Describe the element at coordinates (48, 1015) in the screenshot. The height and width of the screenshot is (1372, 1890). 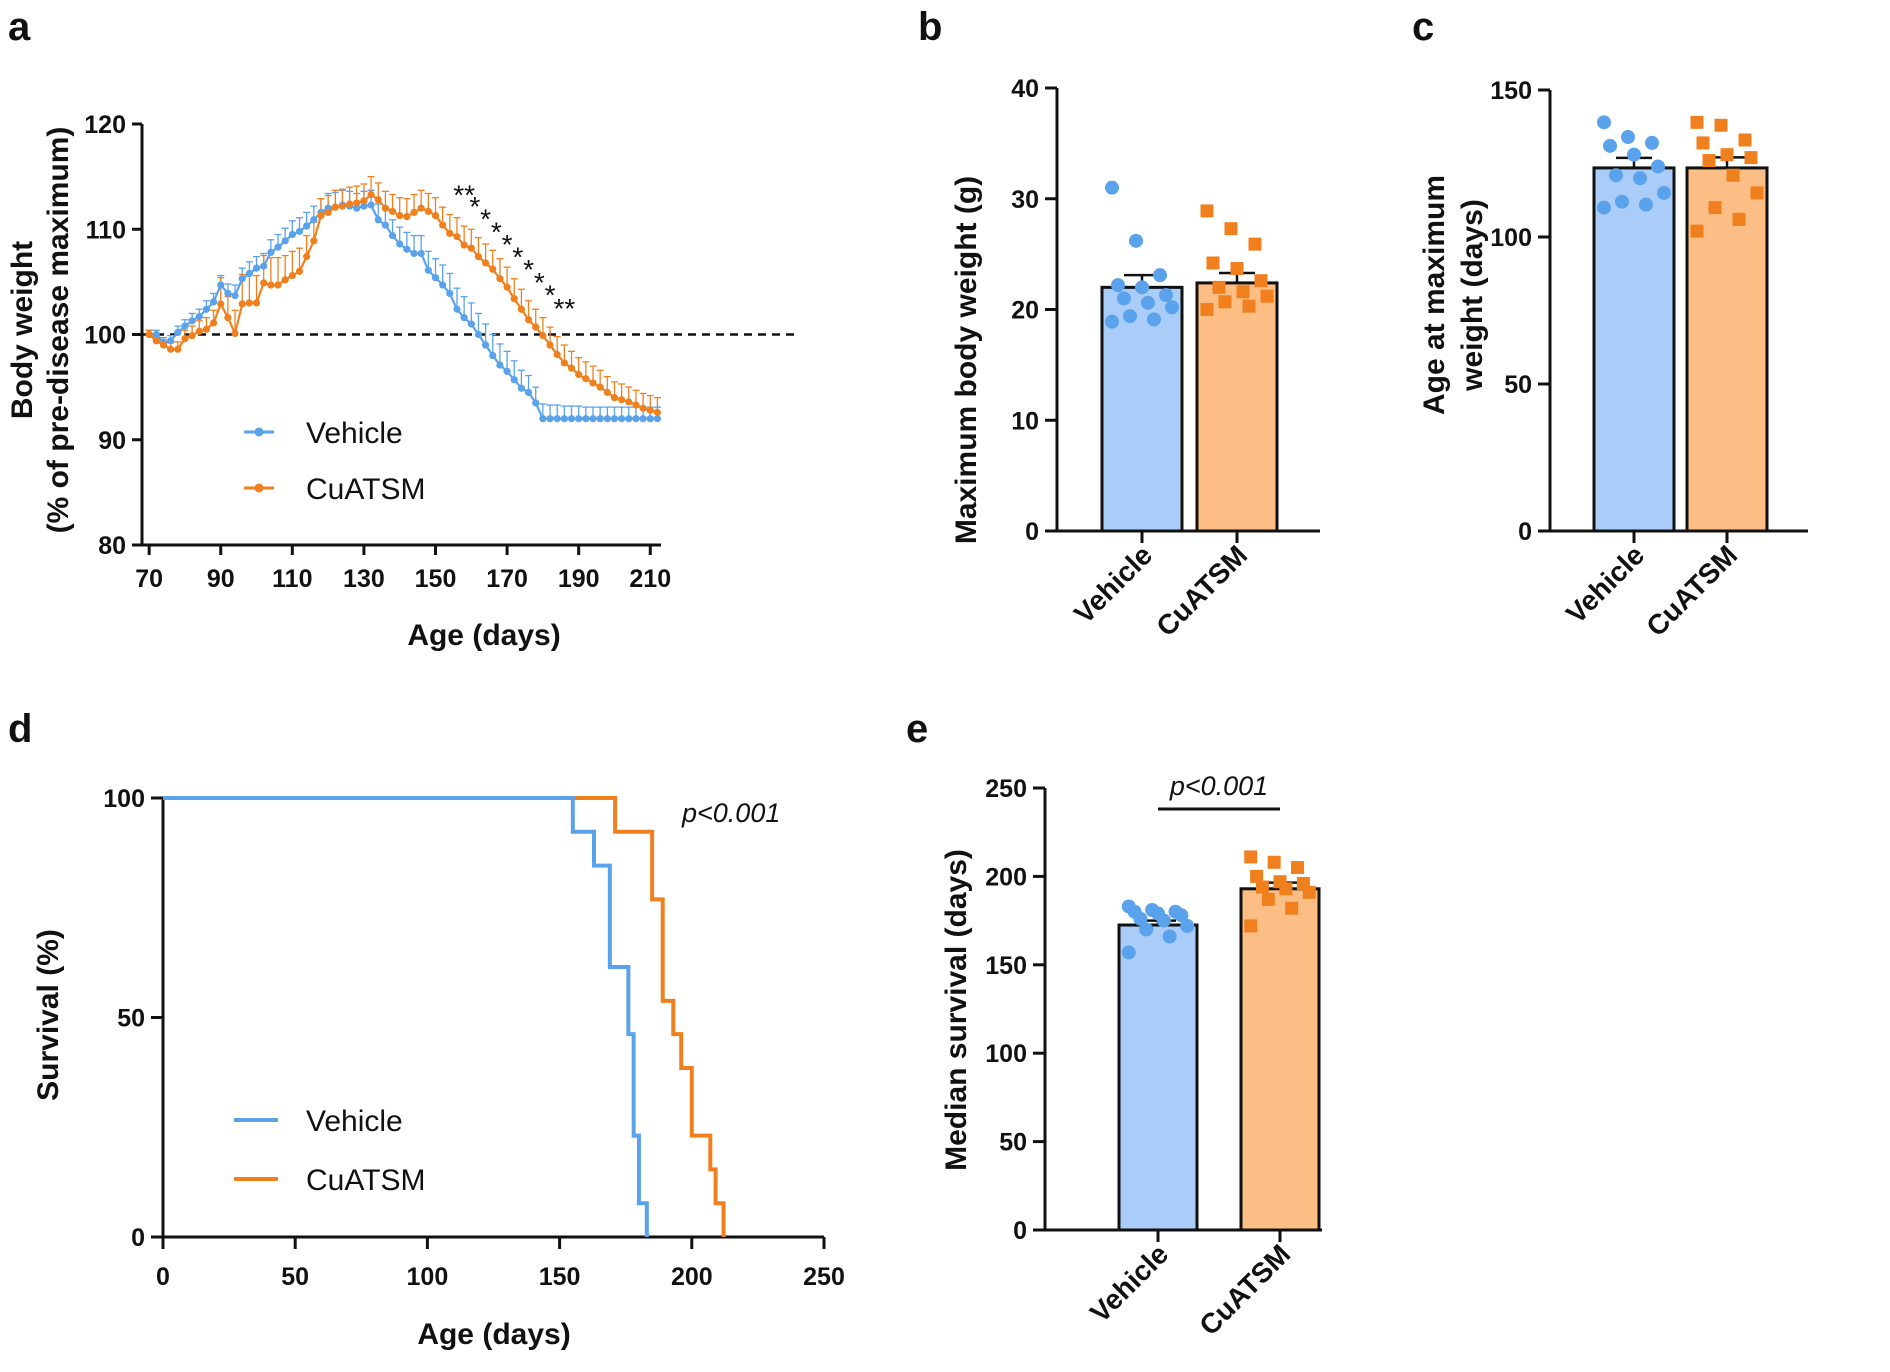
I see `panel-d-ylabel: Survival (%)` at that location.